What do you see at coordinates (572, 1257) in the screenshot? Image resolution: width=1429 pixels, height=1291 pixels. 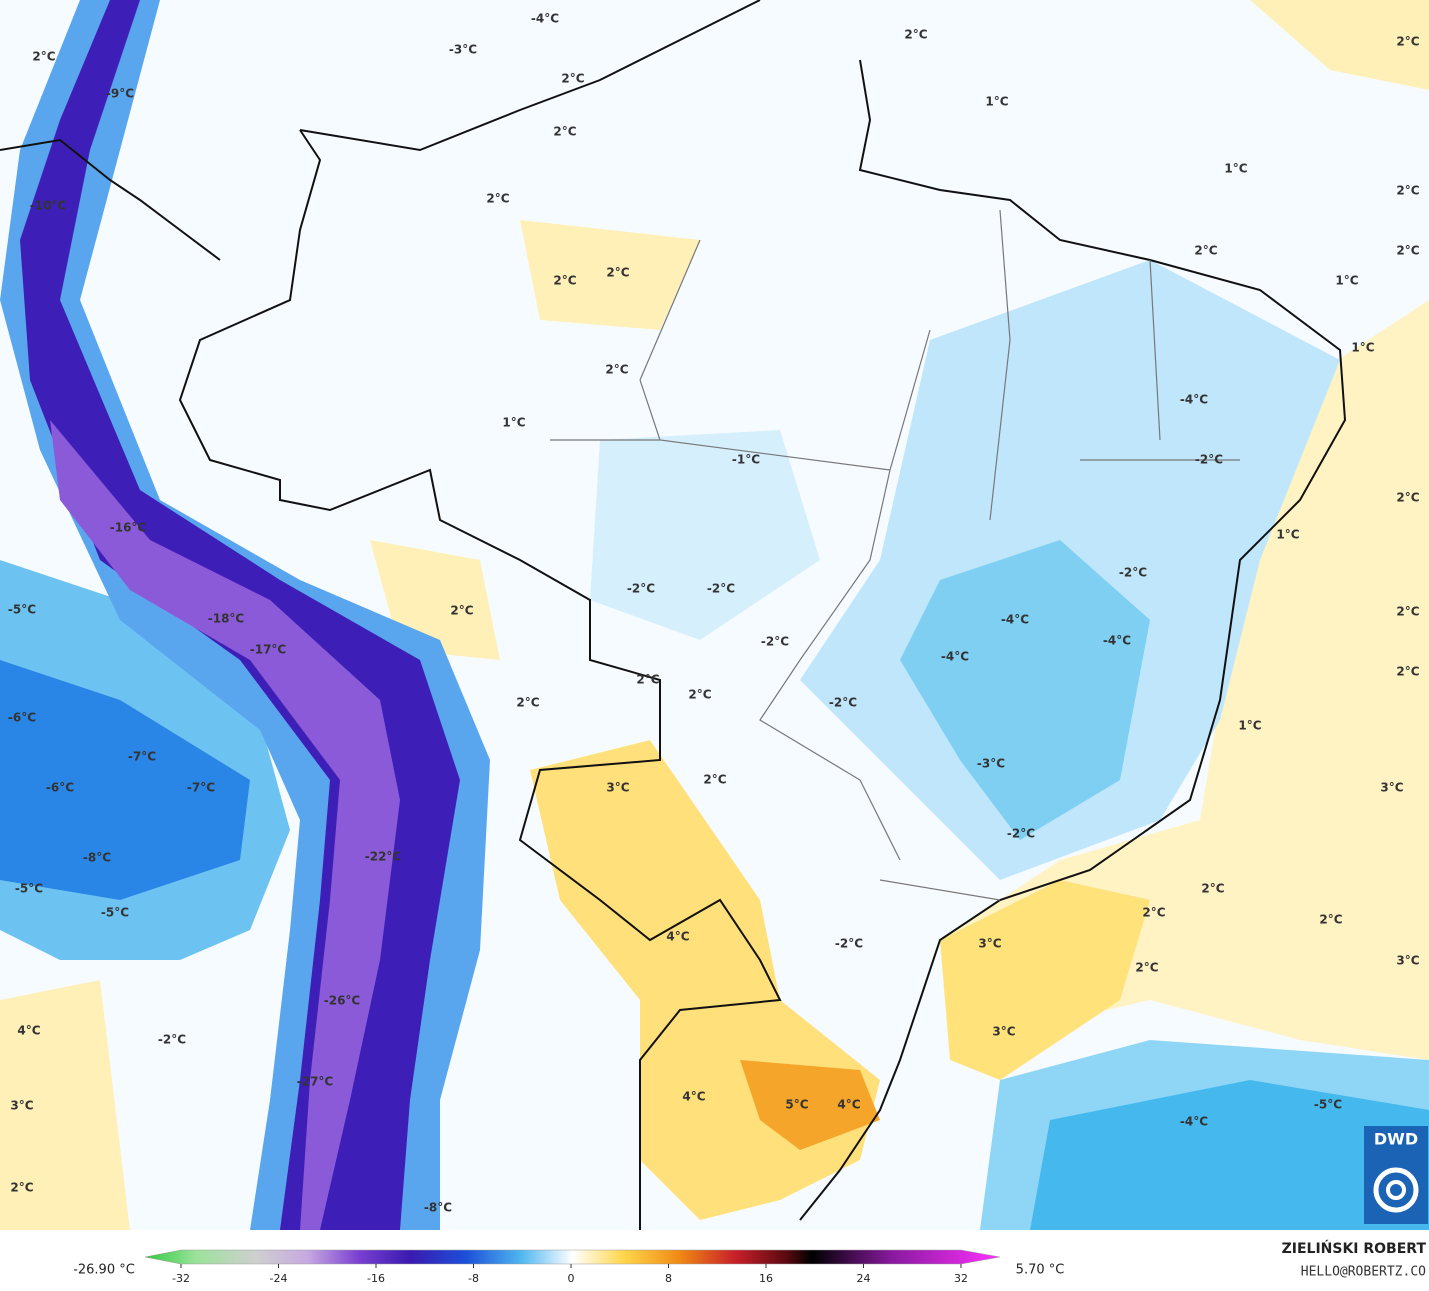 I see `colorbar` at bounding box center [572, 1257].